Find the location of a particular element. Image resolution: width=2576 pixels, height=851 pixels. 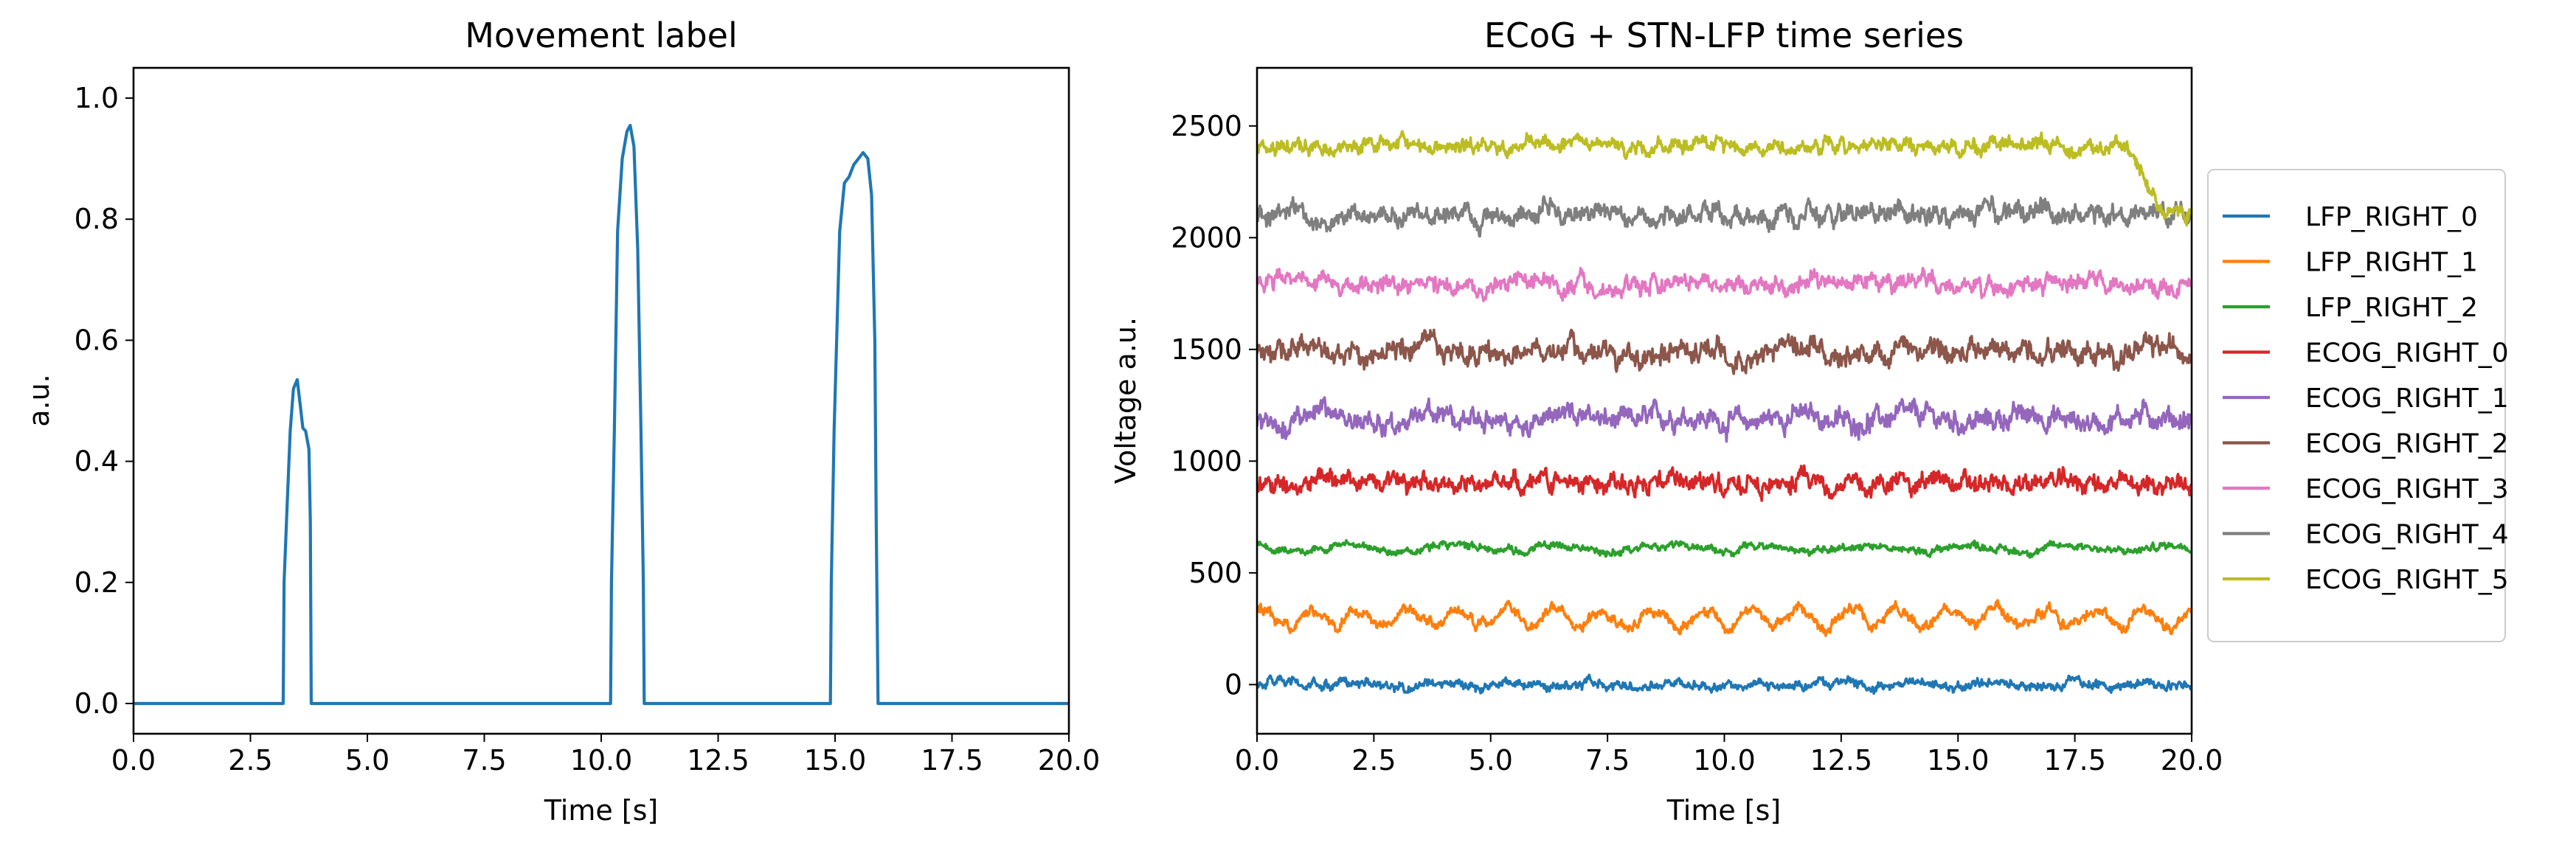

movement-x-tick-label: 17.5 is located at coordinates (952, 760).